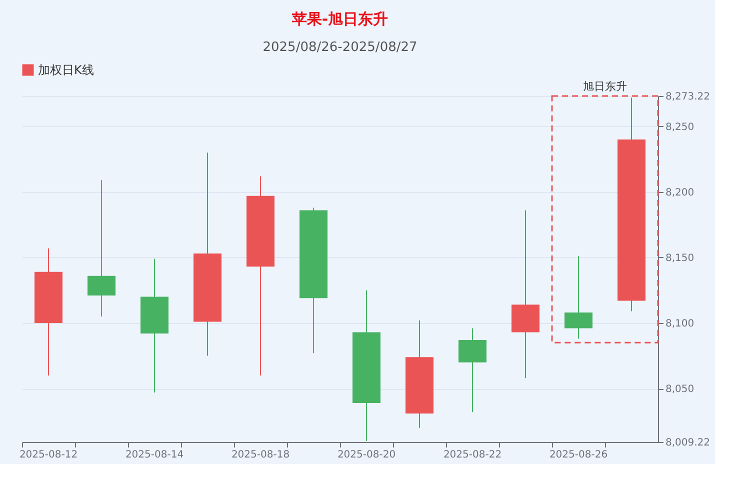 This screenshot has height=500, width=731. Describe the element at coordinates (680, 390) in the screenshot. I see `y-tick-label: 8,050` at that location.